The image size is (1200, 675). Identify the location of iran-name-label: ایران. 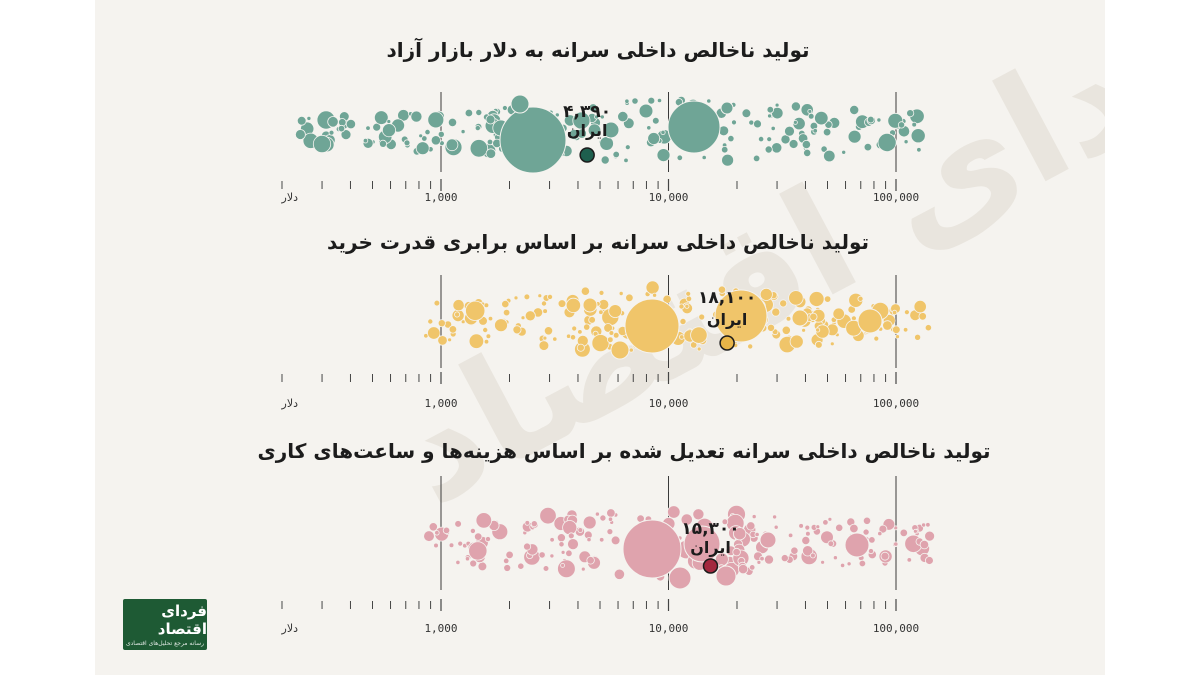
(710, 547).